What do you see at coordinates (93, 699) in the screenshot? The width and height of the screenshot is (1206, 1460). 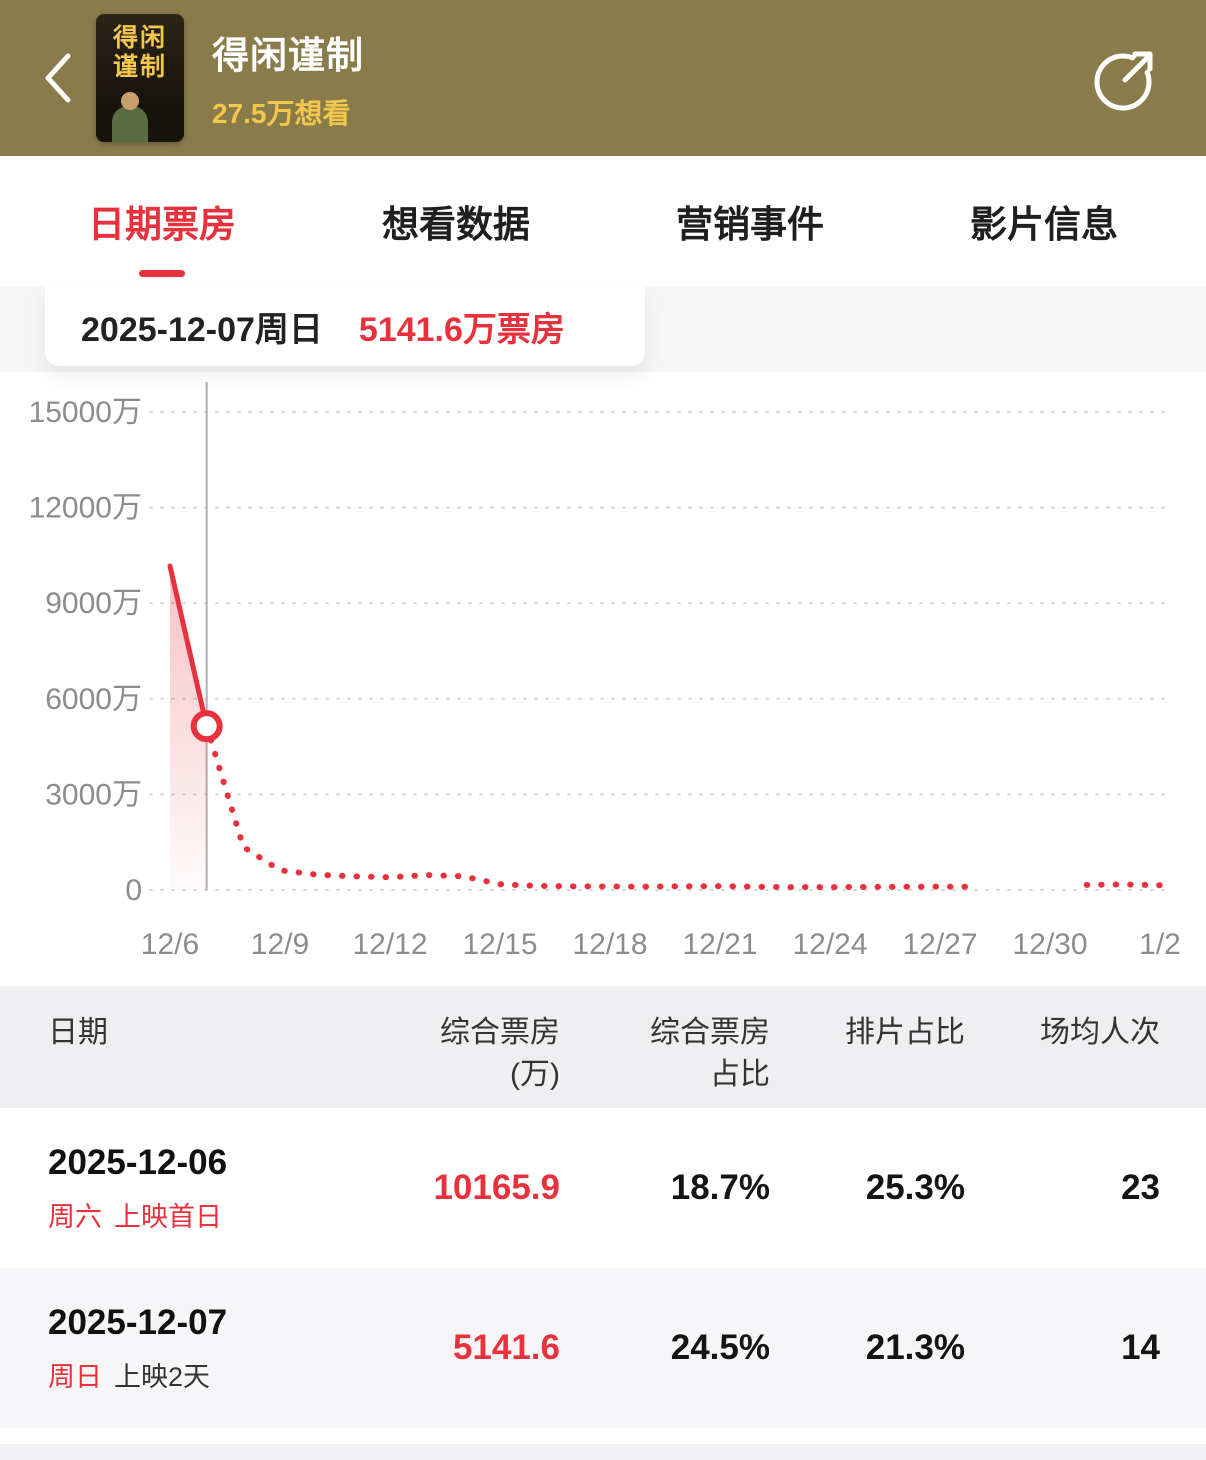 I see `y-axis-label: 6000万` at bounding box center [93, 699].